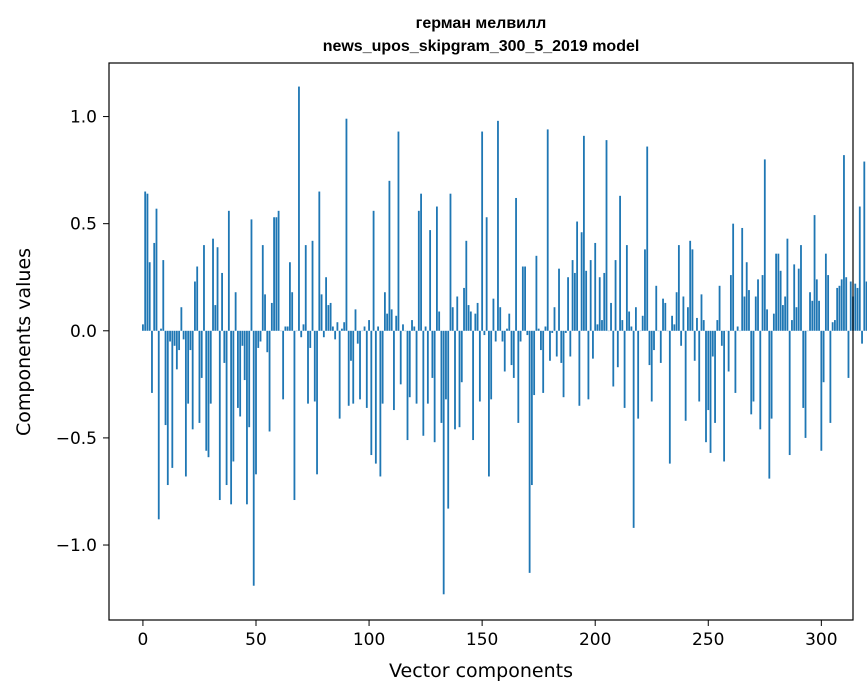 This screenshot has width=867, height=696. I want to click on y-tick-label: −1.0, so click(76, 546).